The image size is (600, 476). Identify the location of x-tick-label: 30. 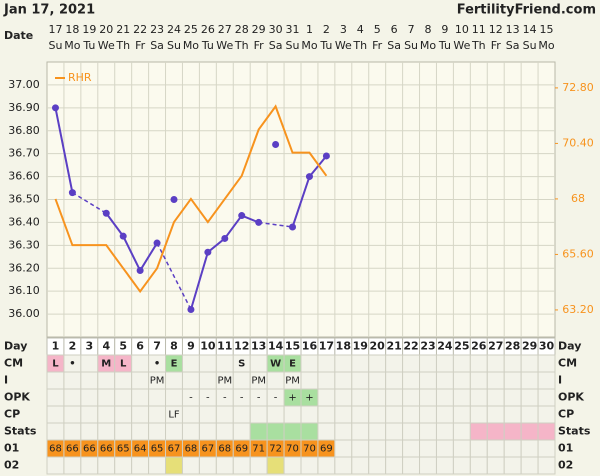
(276, 29).